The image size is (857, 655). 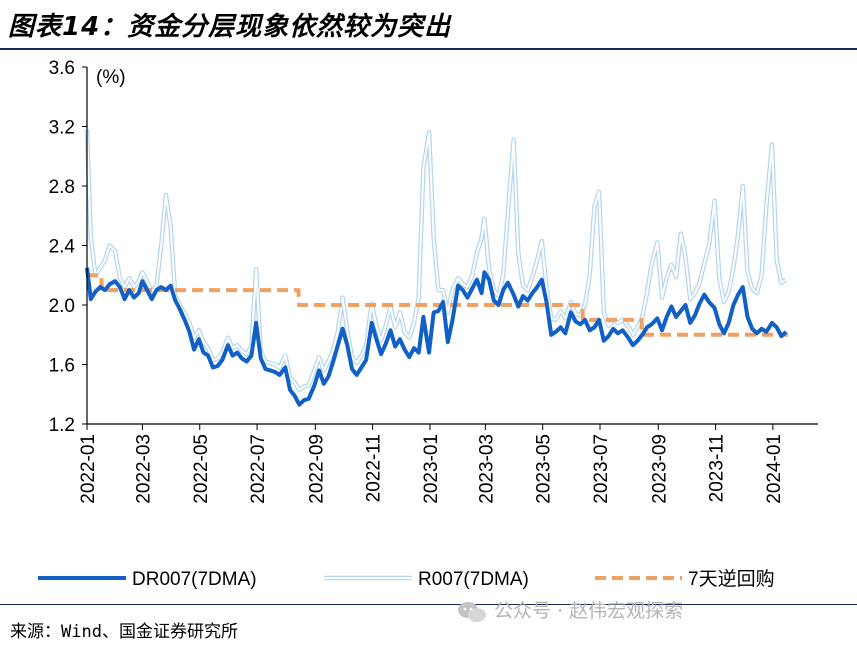 What do you see at coordinates (774, 469) in the screenshot?
I see `x-tick-label: 2024-01` at bounding box center [774, 469].